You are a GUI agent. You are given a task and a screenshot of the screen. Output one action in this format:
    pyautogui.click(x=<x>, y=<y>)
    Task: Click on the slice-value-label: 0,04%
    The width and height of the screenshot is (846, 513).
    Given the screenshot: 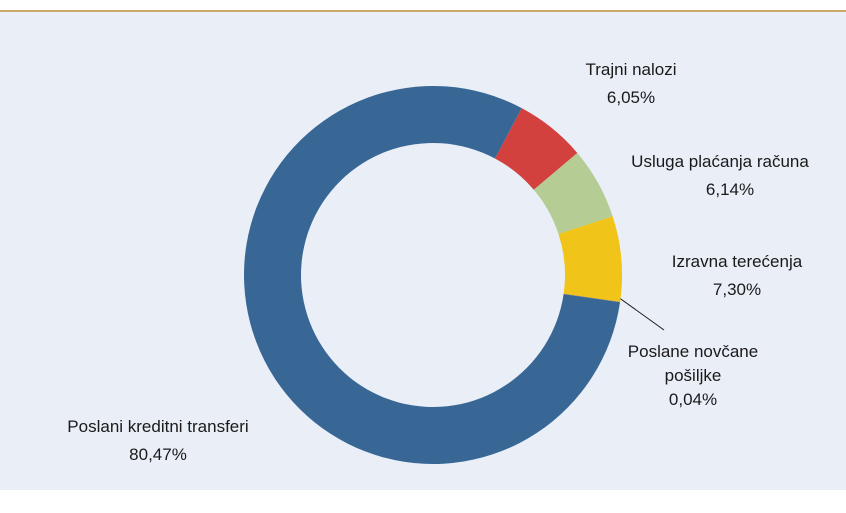 What is the action you would take?
    pyautogui.click(x=693, y=399)
    